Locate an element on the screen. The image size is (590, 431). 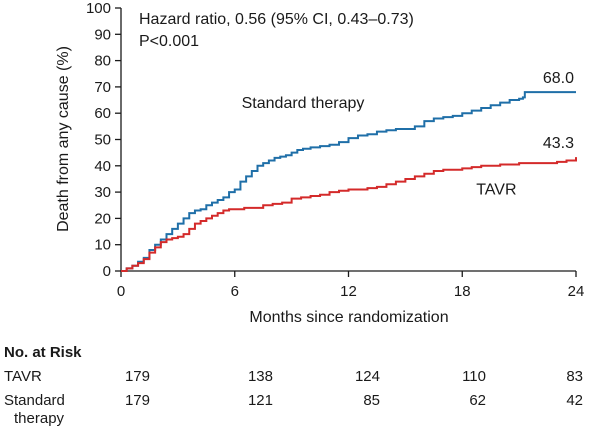
y-tick-label: 100 is located at coordinates (98, 8).